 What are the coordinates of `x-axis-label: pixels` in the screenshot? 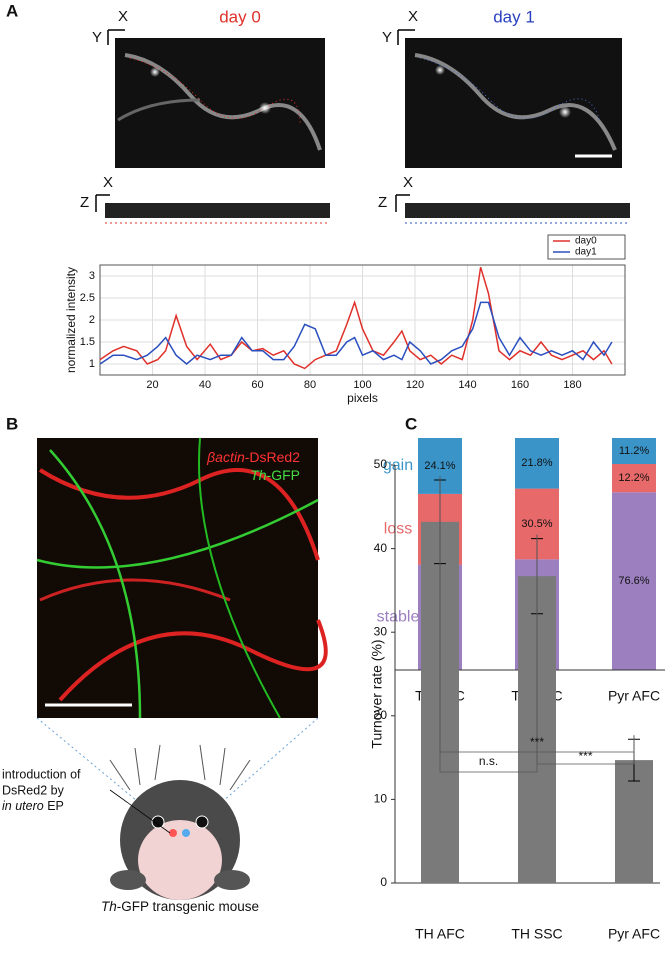 It's located at (362, 398).